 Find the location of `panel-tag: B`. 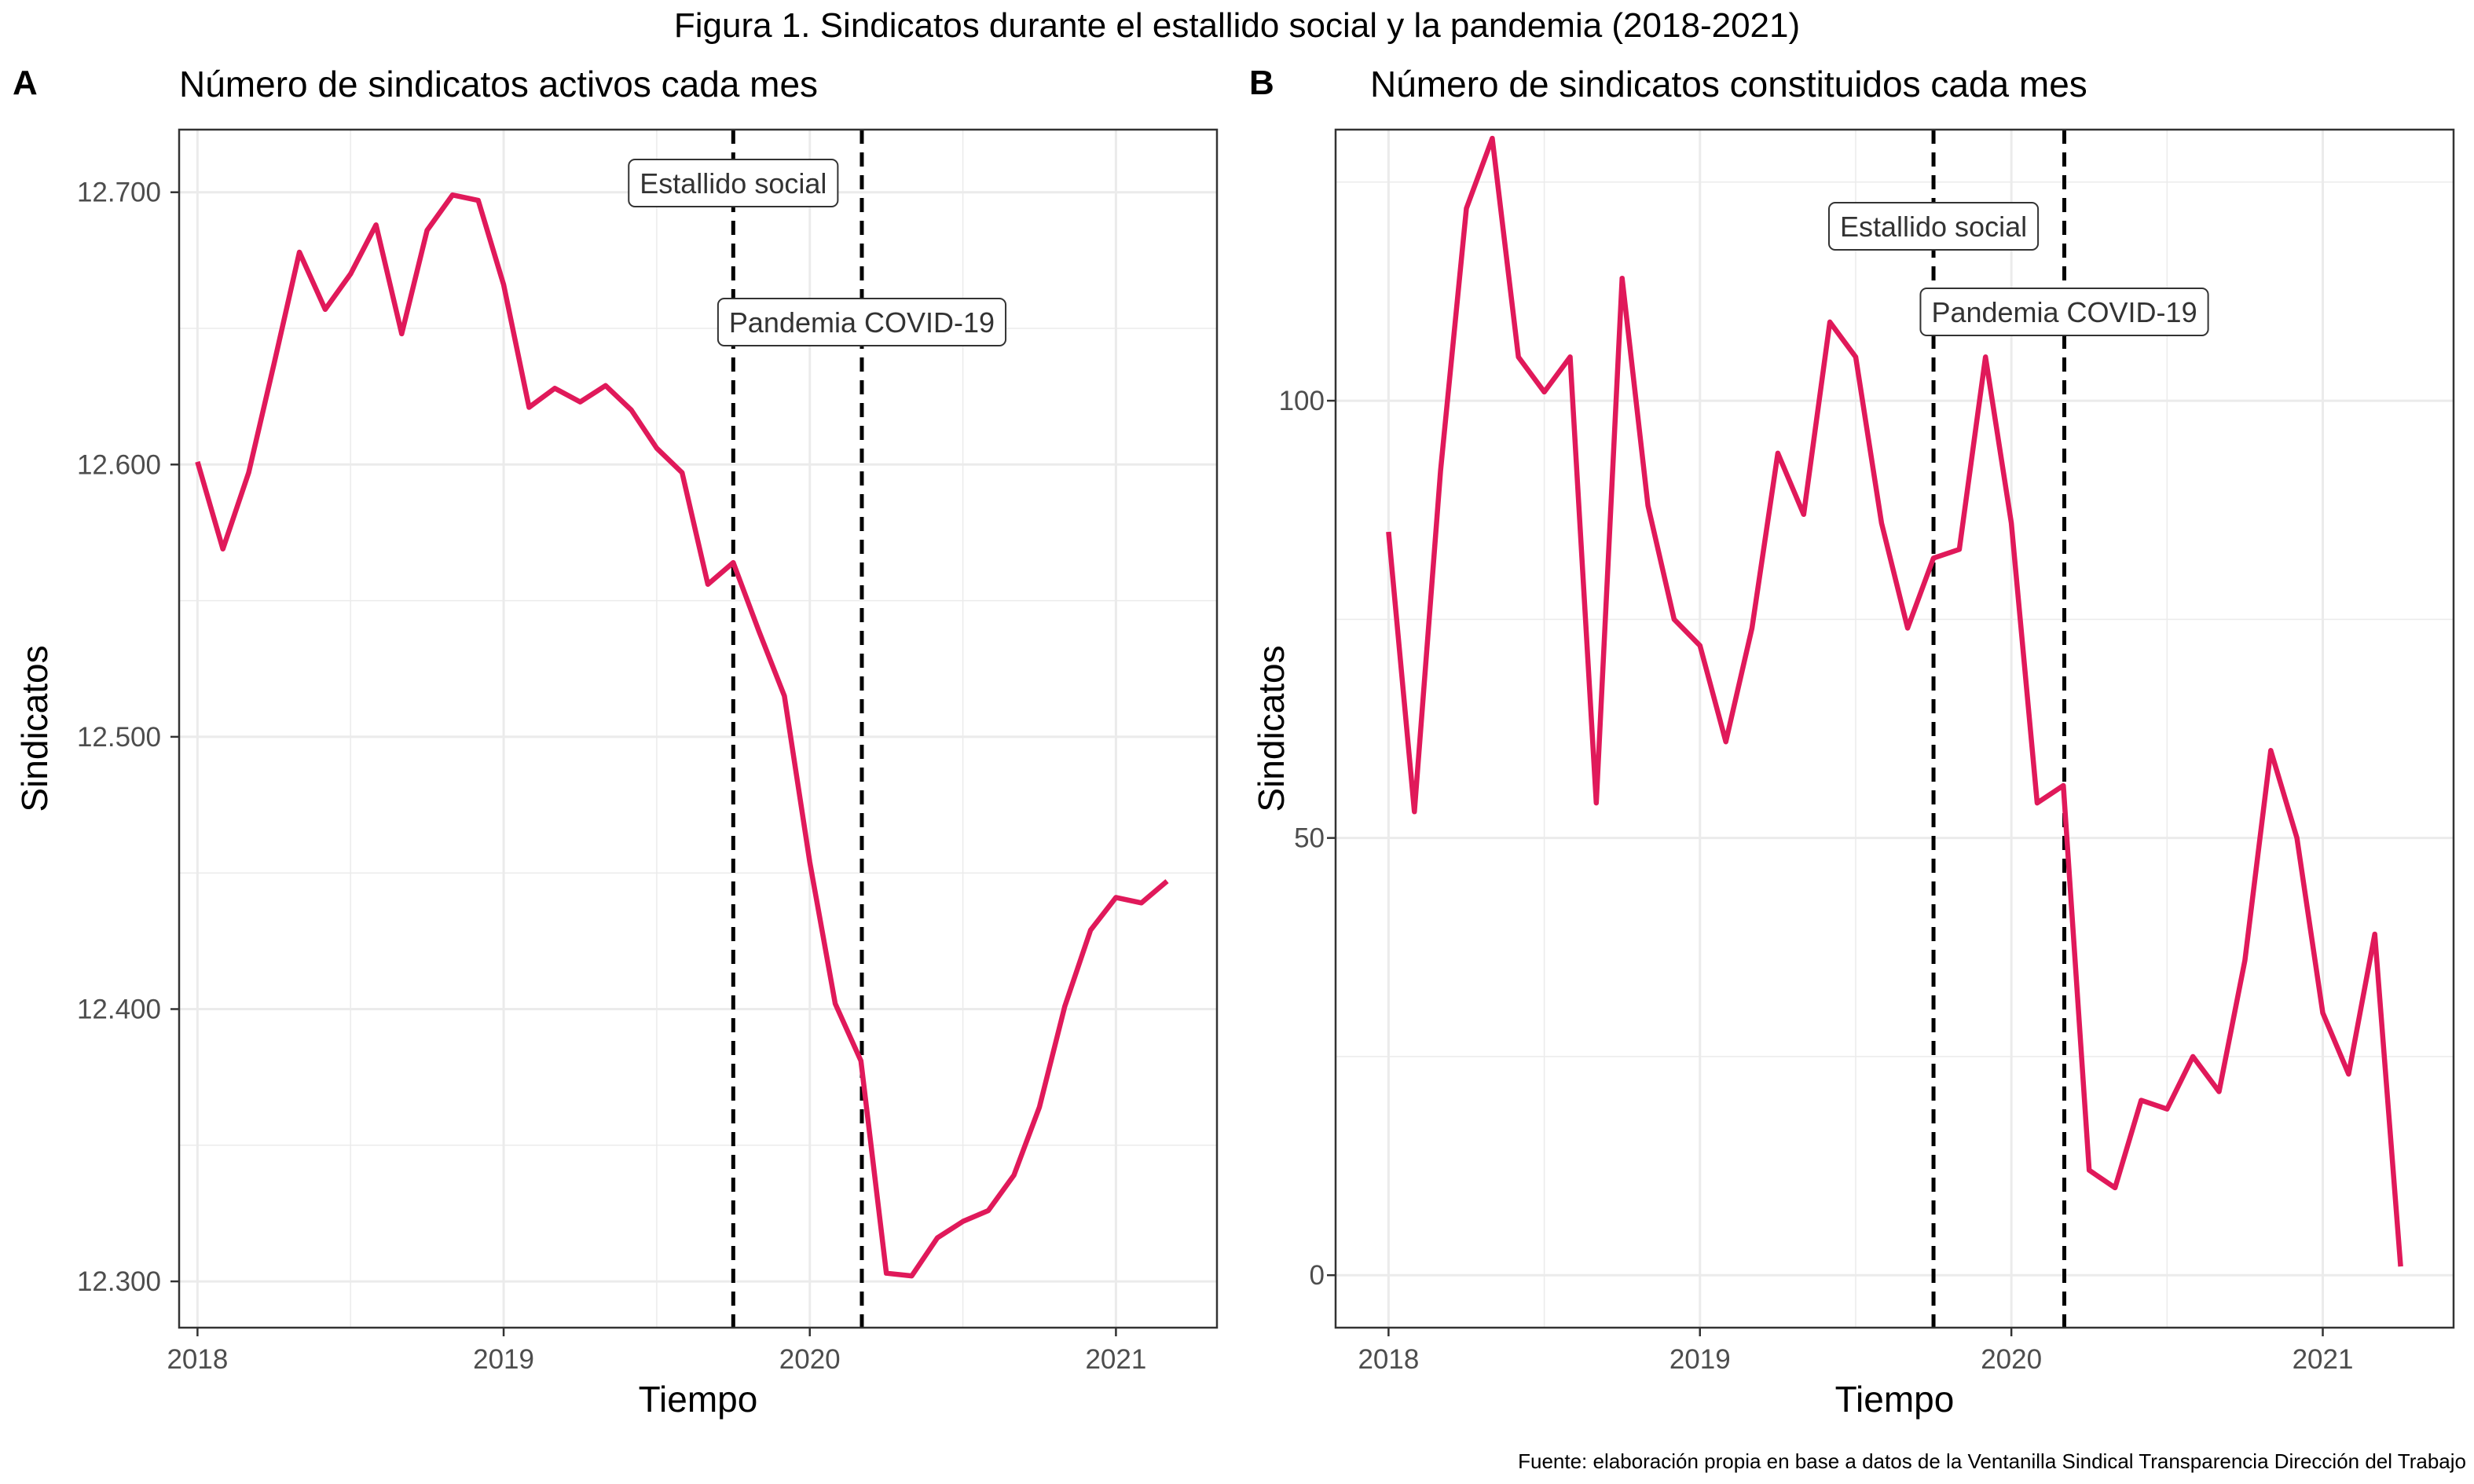

panel-tag: B is located at coordinates (1261, 83).